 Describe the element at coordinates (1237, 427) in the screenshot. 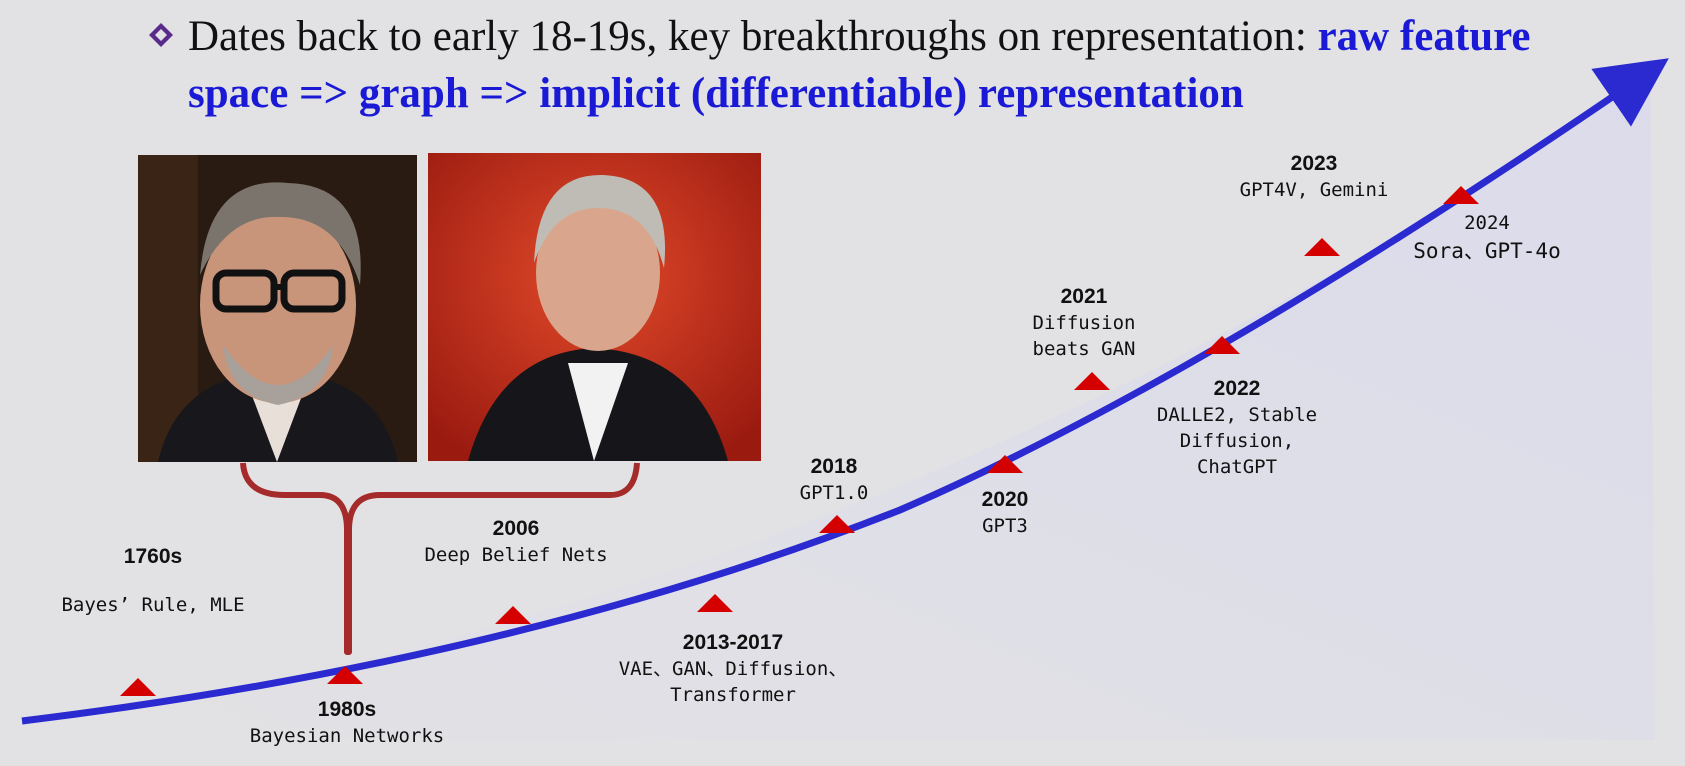

I see `label-2022: 2022 DALLE2, Stable Diffusion, ChatGPT` at that location.